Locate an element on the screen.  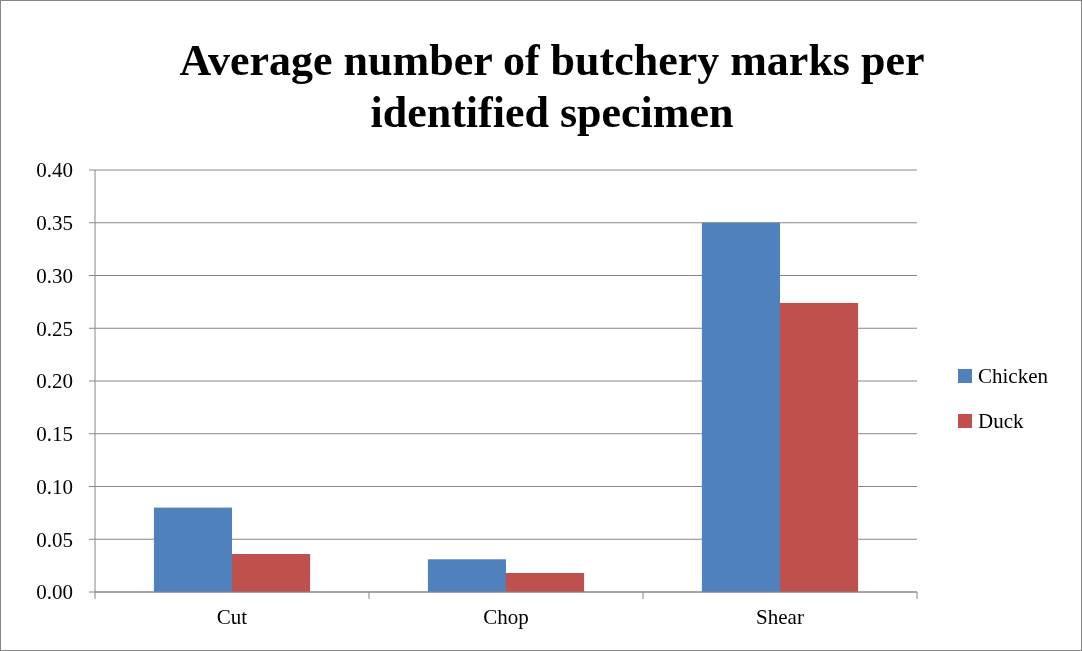
y-tick-label: 0.25 is located at coordinates (54, 328).